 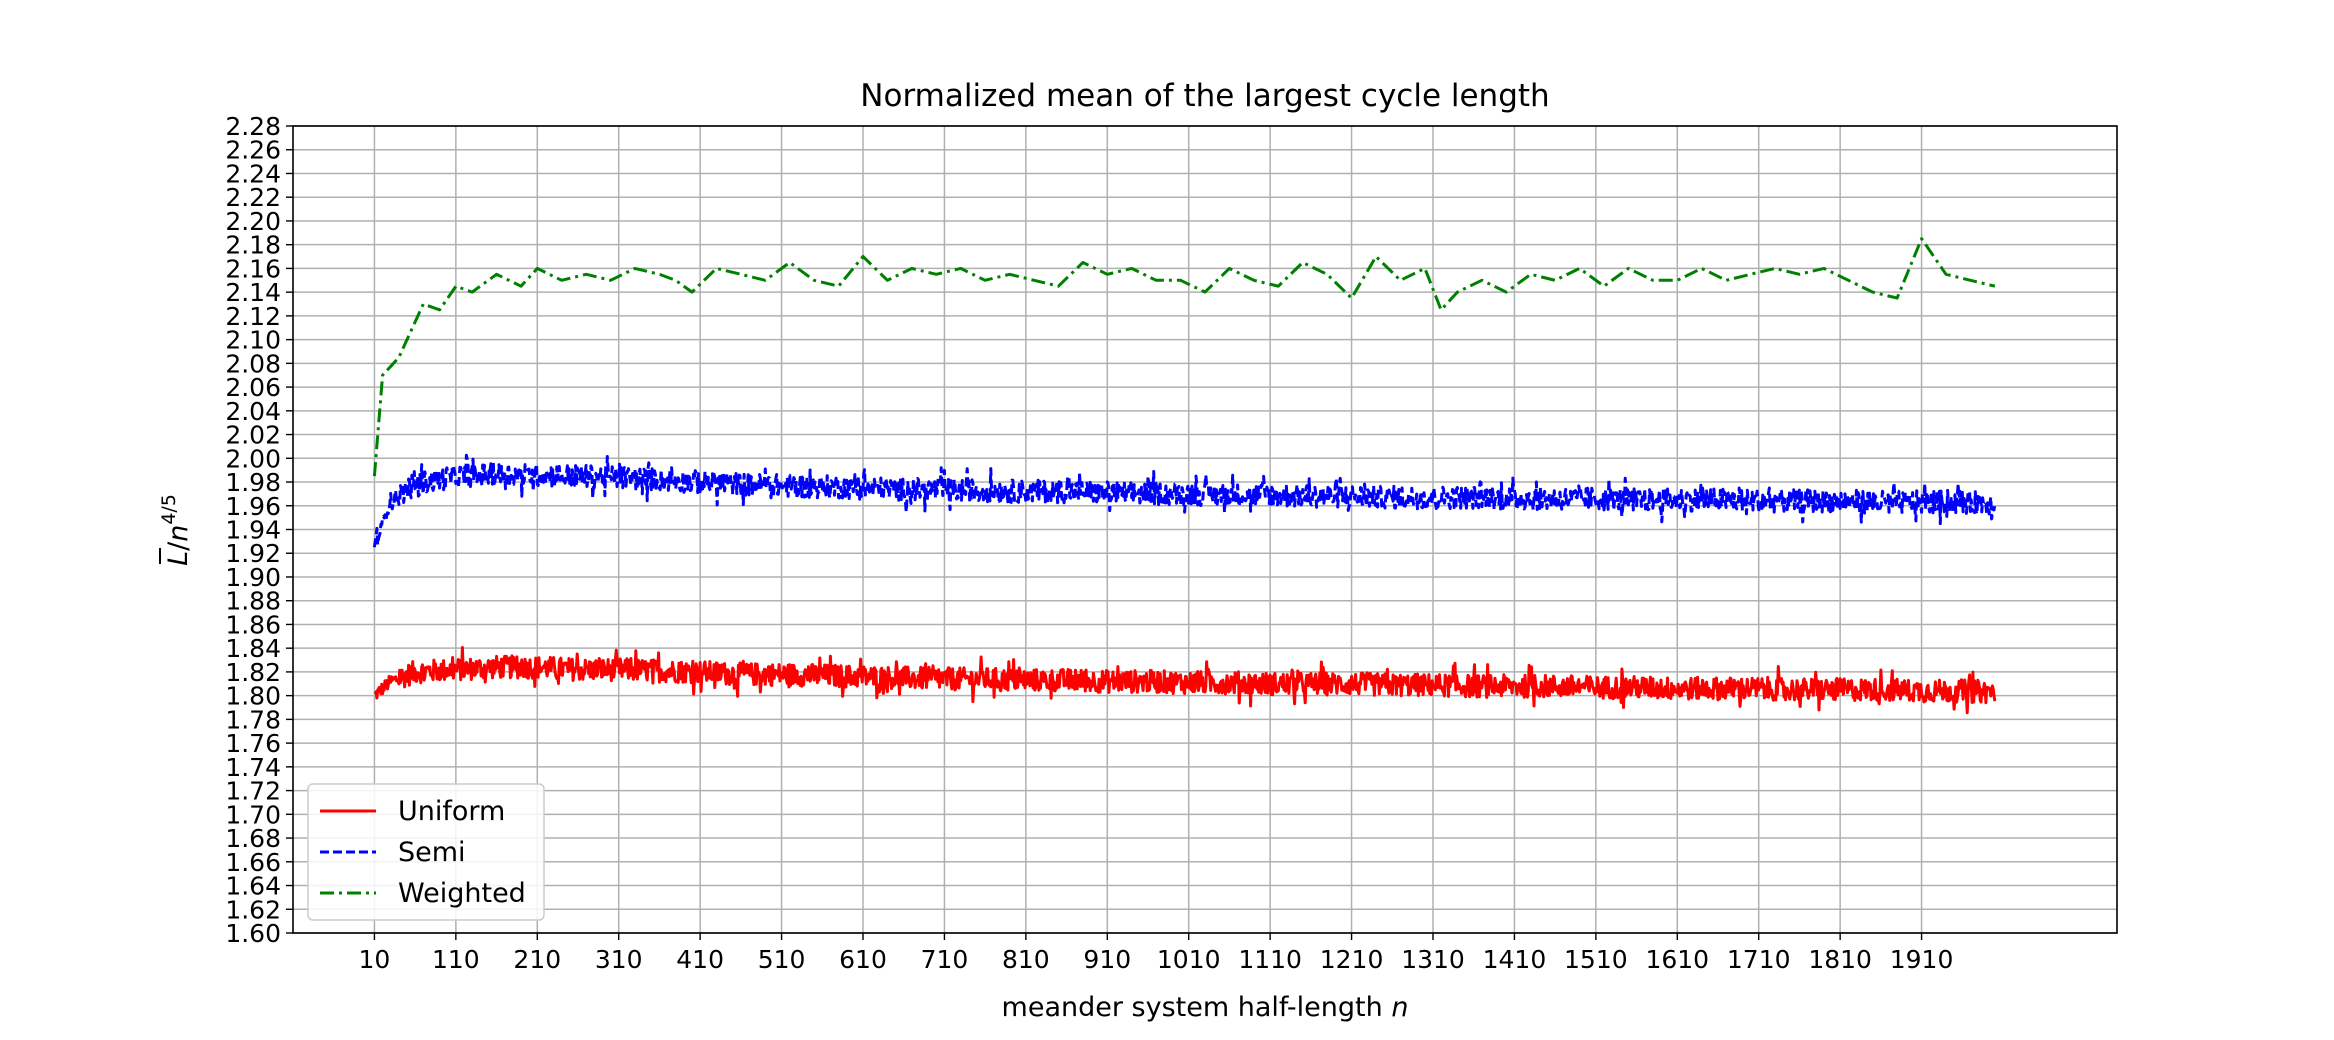 I want to click on y-tick-label: 1.82, so click(x=253, y=672).